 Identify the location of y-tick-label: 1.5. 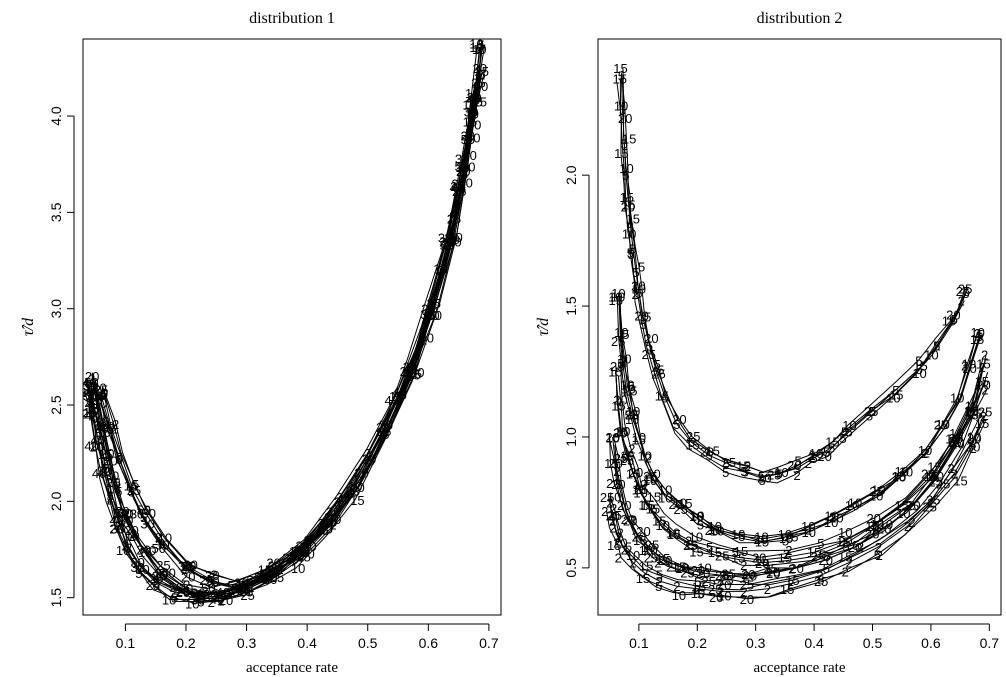
(56, 598).